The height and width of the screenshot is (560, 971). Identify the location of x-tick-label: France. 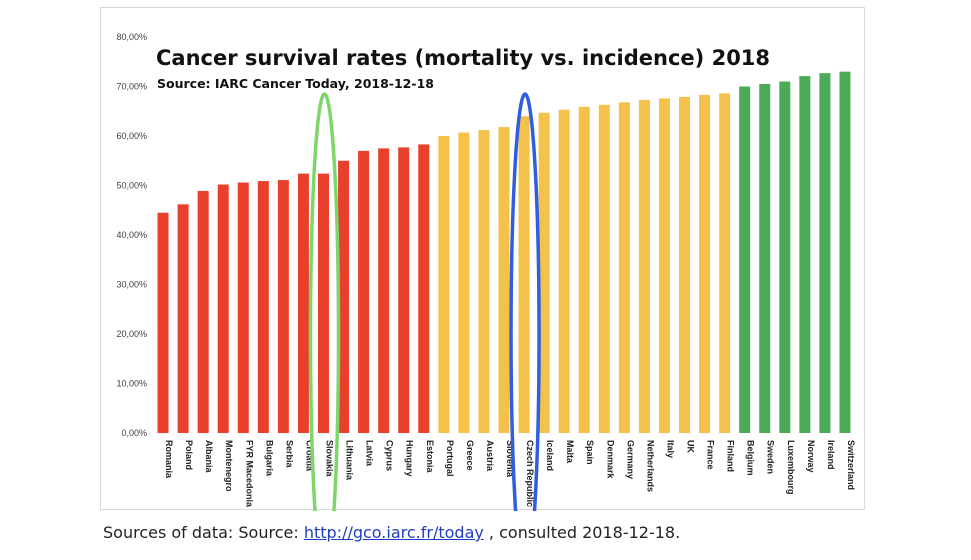
(711, 455).